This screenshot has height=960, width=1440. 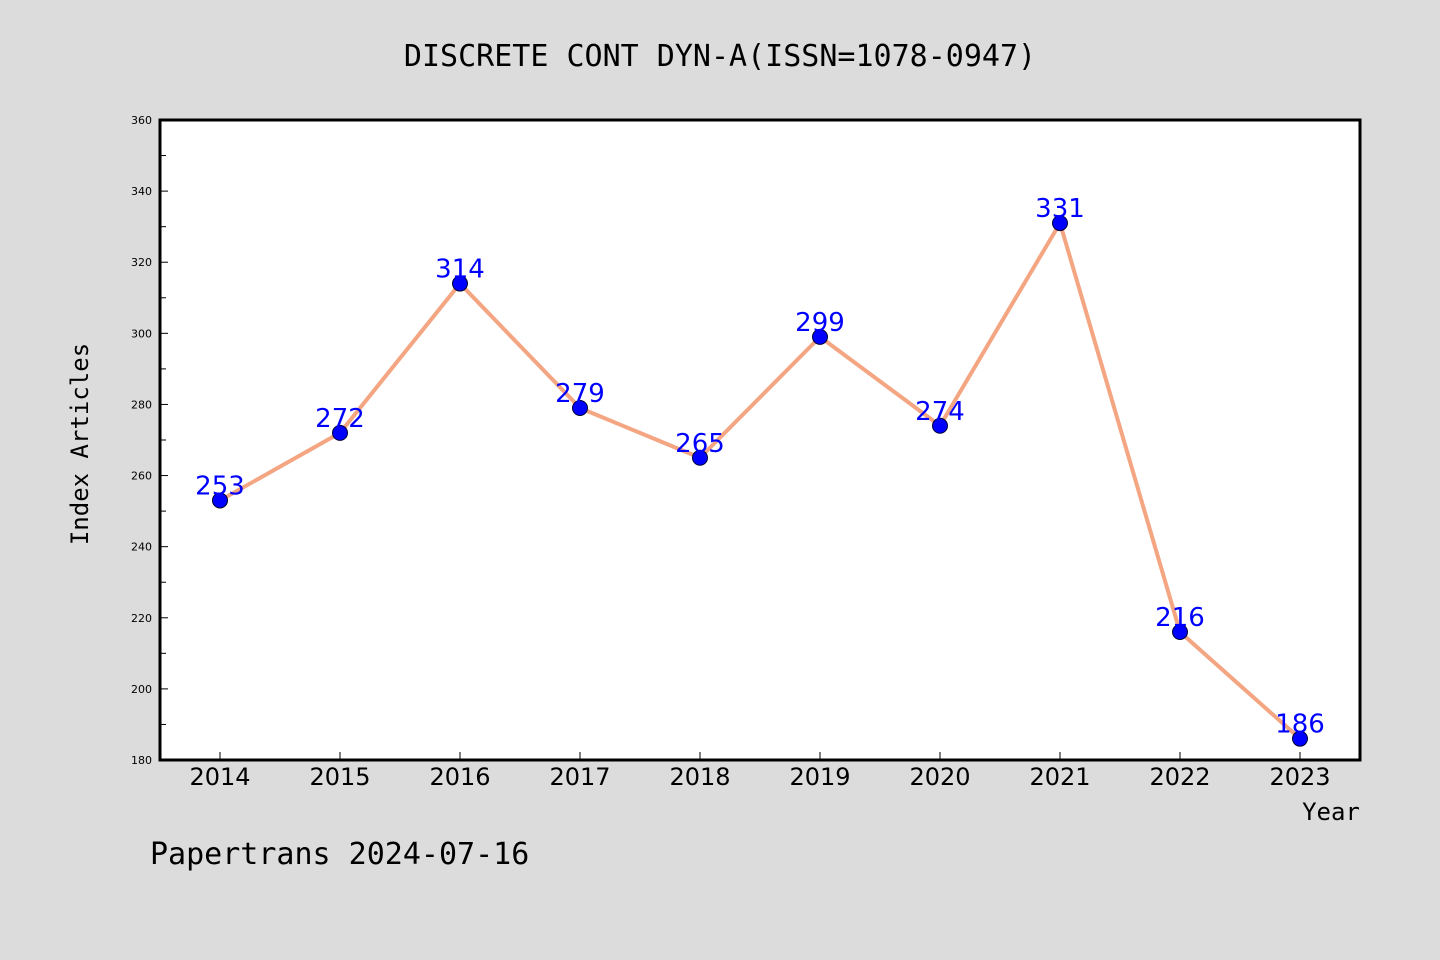 What do you see at coordinates (141, 120) in the screenshot?
I see `y-tick-label: 360` at bounding box center [141, 120].